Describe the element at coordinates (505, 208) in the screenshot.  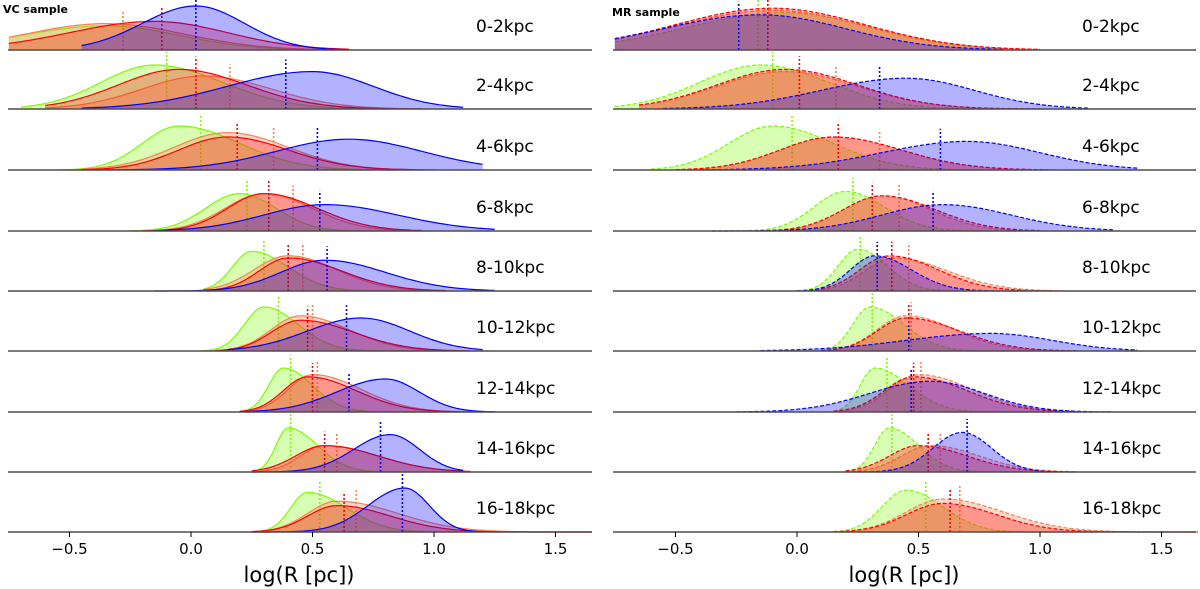
I see `vc-row-label: 6-8kpc` at that location.